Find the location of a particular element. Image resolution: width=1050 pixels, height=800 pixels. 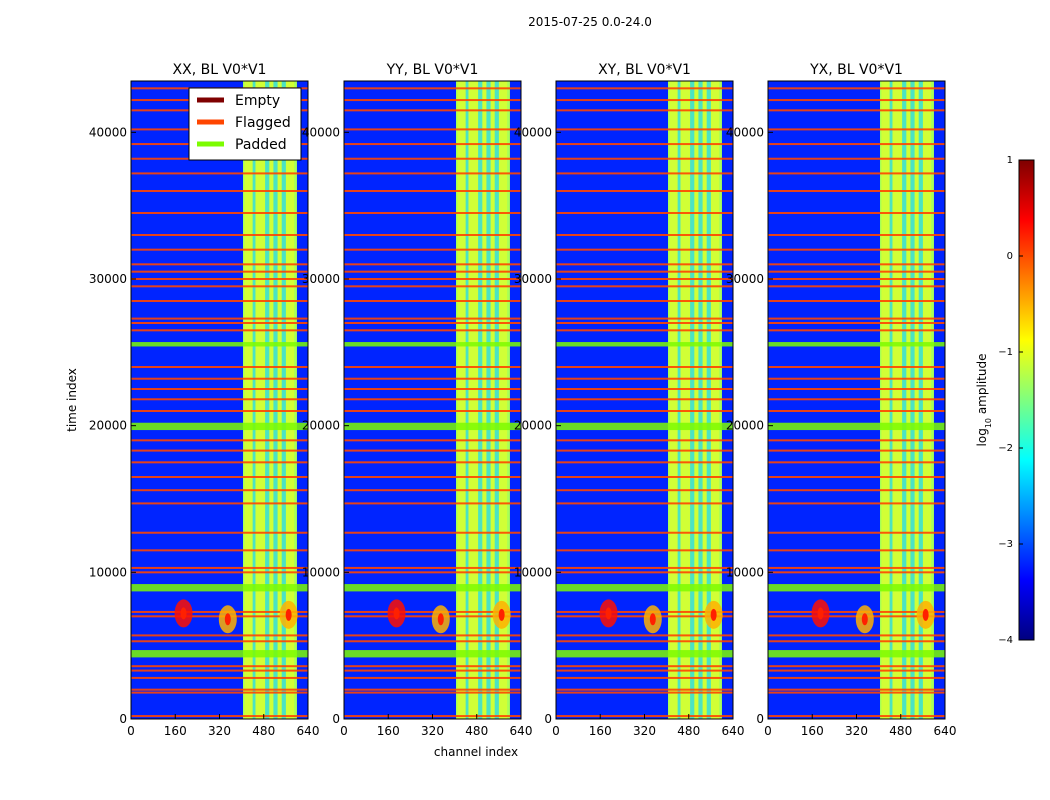

legend-label-empty: Empty is located at coordinates (257, 101).